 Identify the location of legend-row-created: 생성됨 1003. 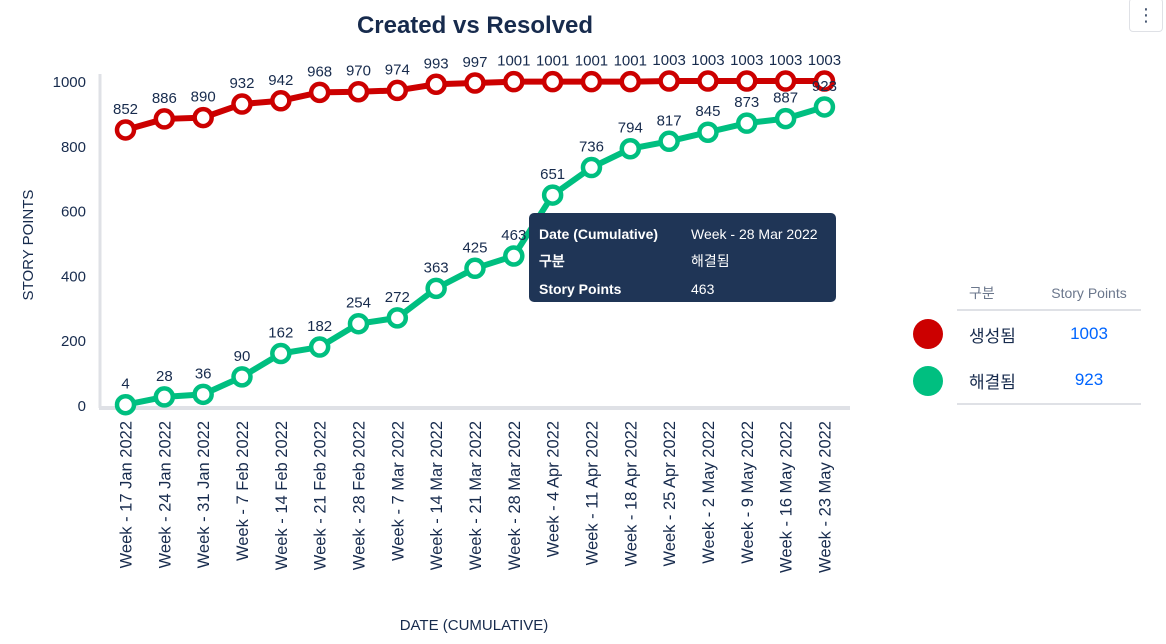
(1049, 334).